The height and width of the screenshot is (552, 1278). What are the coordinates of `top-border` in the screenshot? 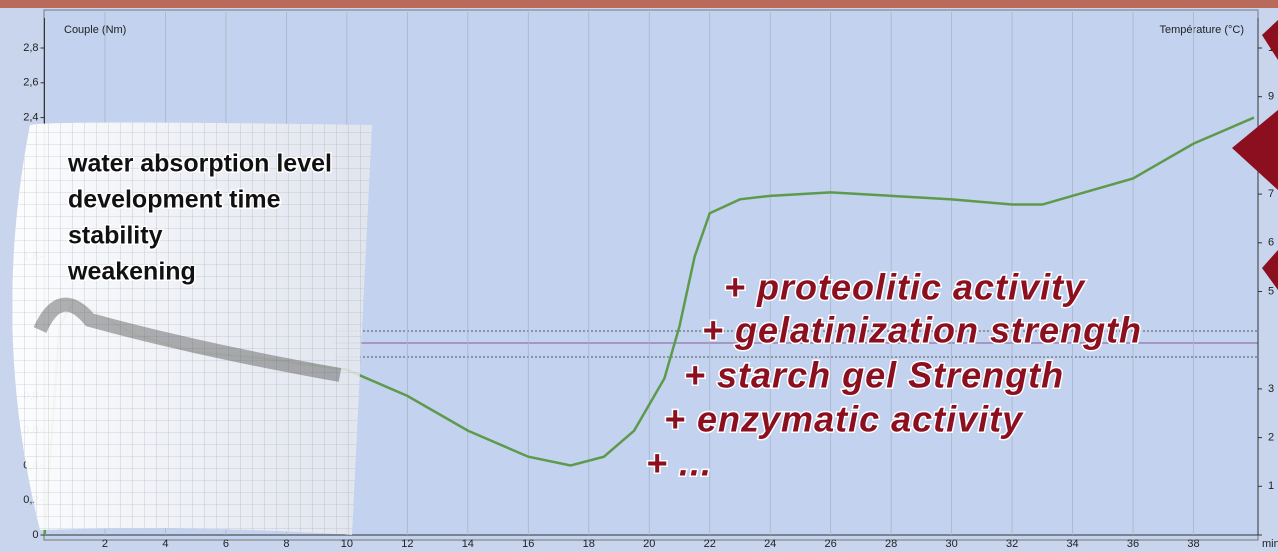 It's located at (639, 4).